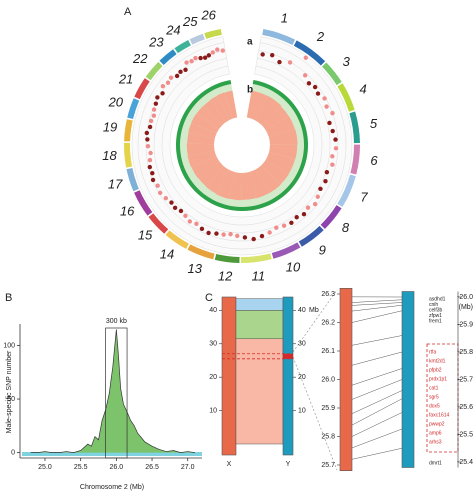  Describe the element at coordinates (45, 467) in the screenshot. I see `x-tick-label: 25.0` at that location.